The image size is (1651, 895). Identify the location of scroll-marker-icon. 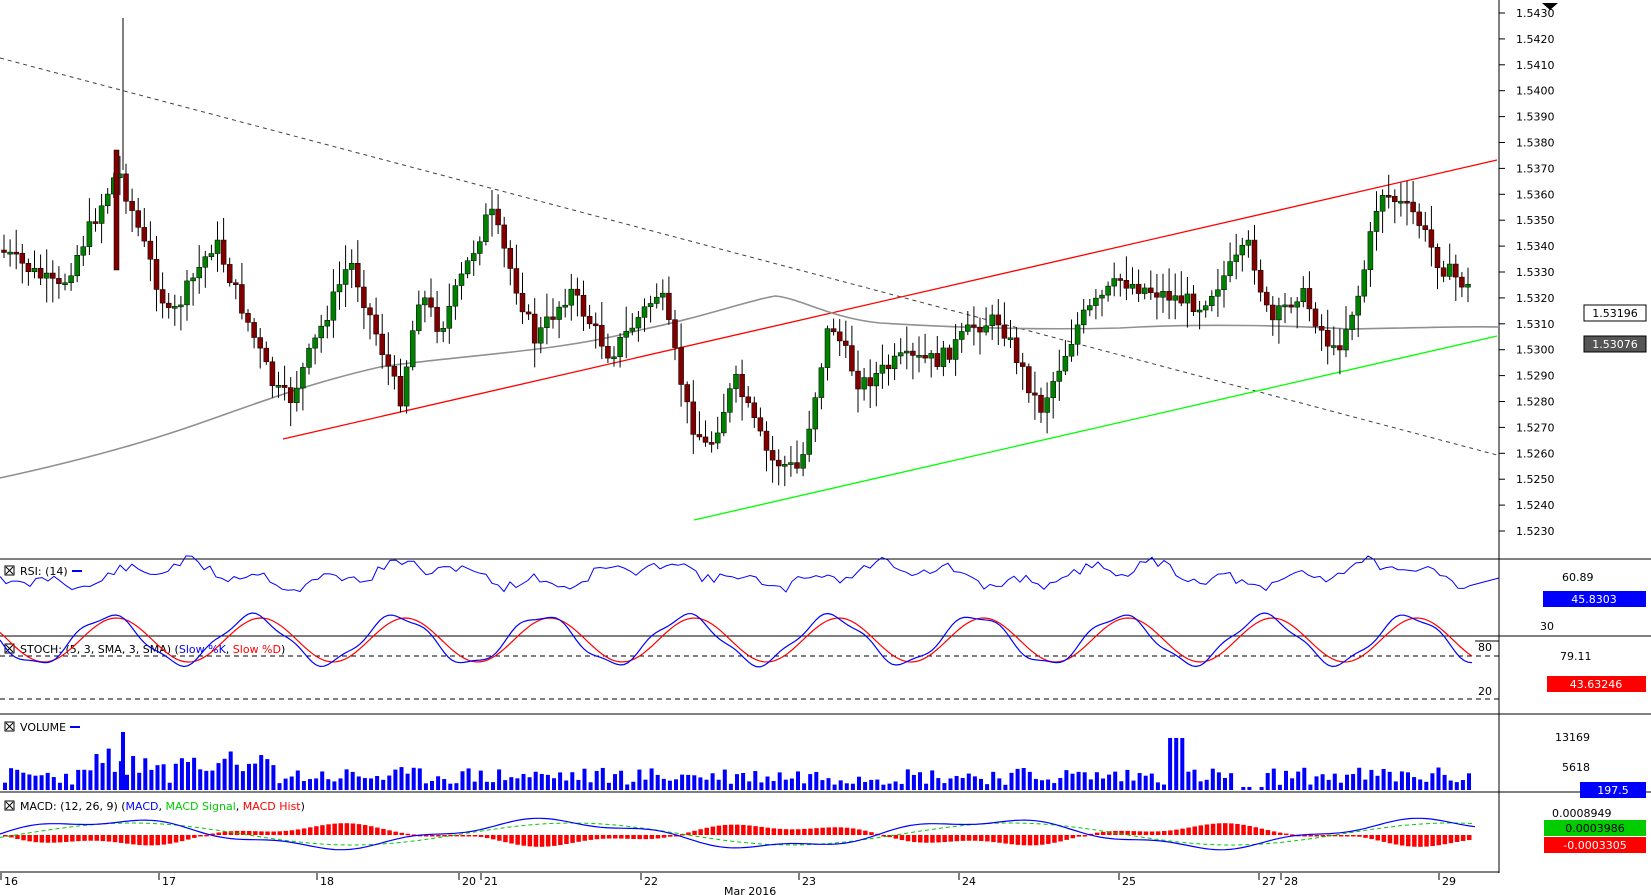
(1550, 6).